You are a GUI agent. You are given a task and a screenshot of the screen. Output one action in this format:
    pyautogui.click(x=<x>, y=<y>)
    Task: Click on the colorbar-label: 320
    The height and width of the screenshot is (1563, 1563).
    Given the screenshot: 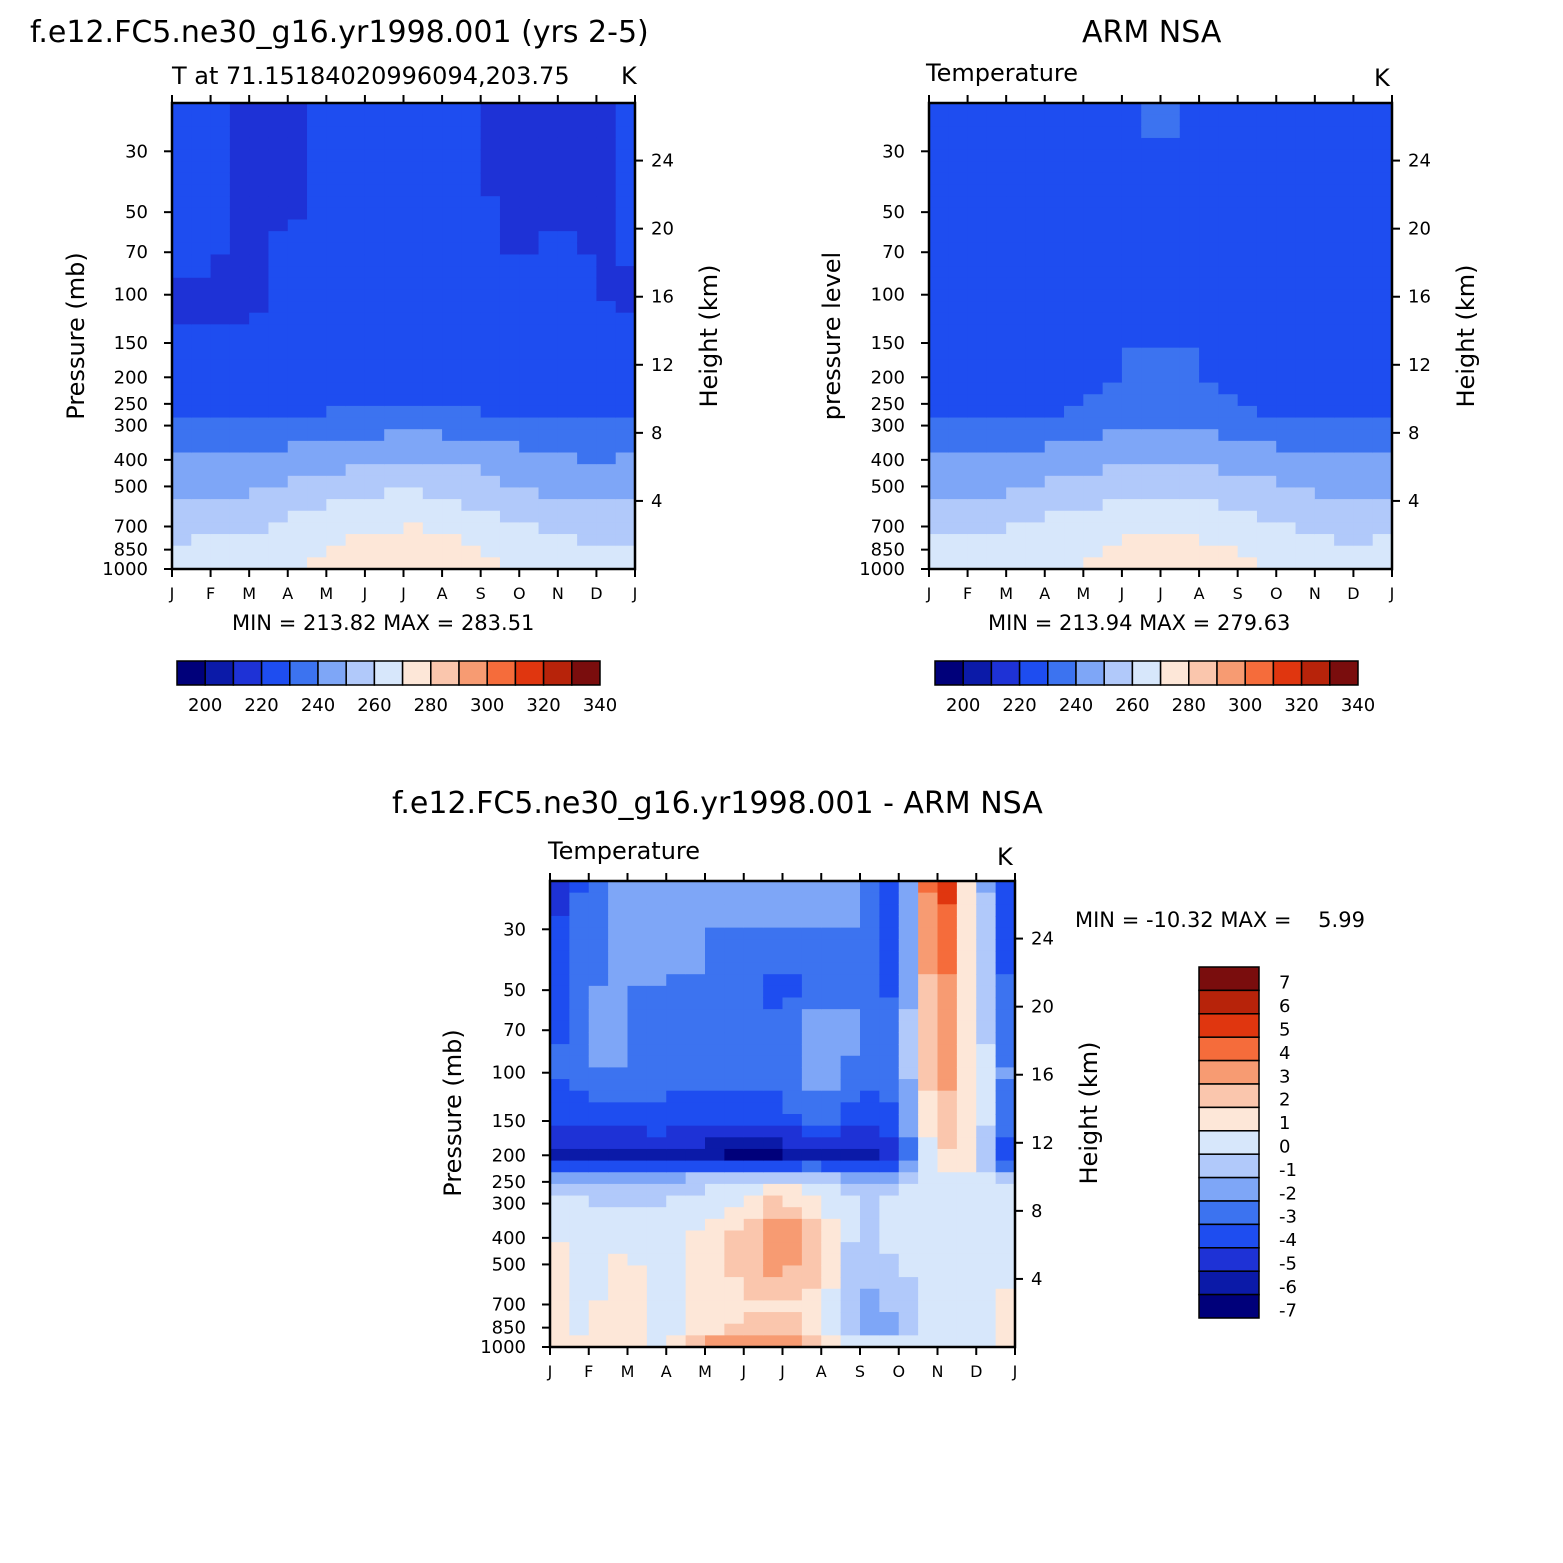 What is the action you would take?
    pyautogui.click(x=543, y=705)
    